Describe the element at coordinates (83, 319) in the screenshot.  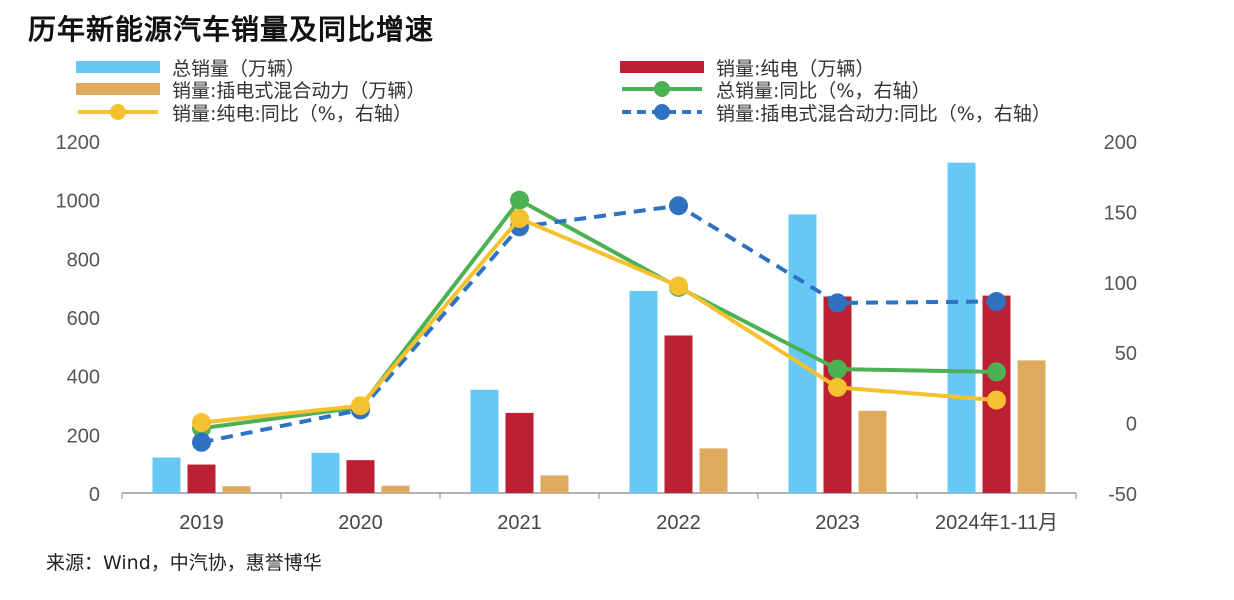
I see `y-axis-tick-label: 600` at that location.